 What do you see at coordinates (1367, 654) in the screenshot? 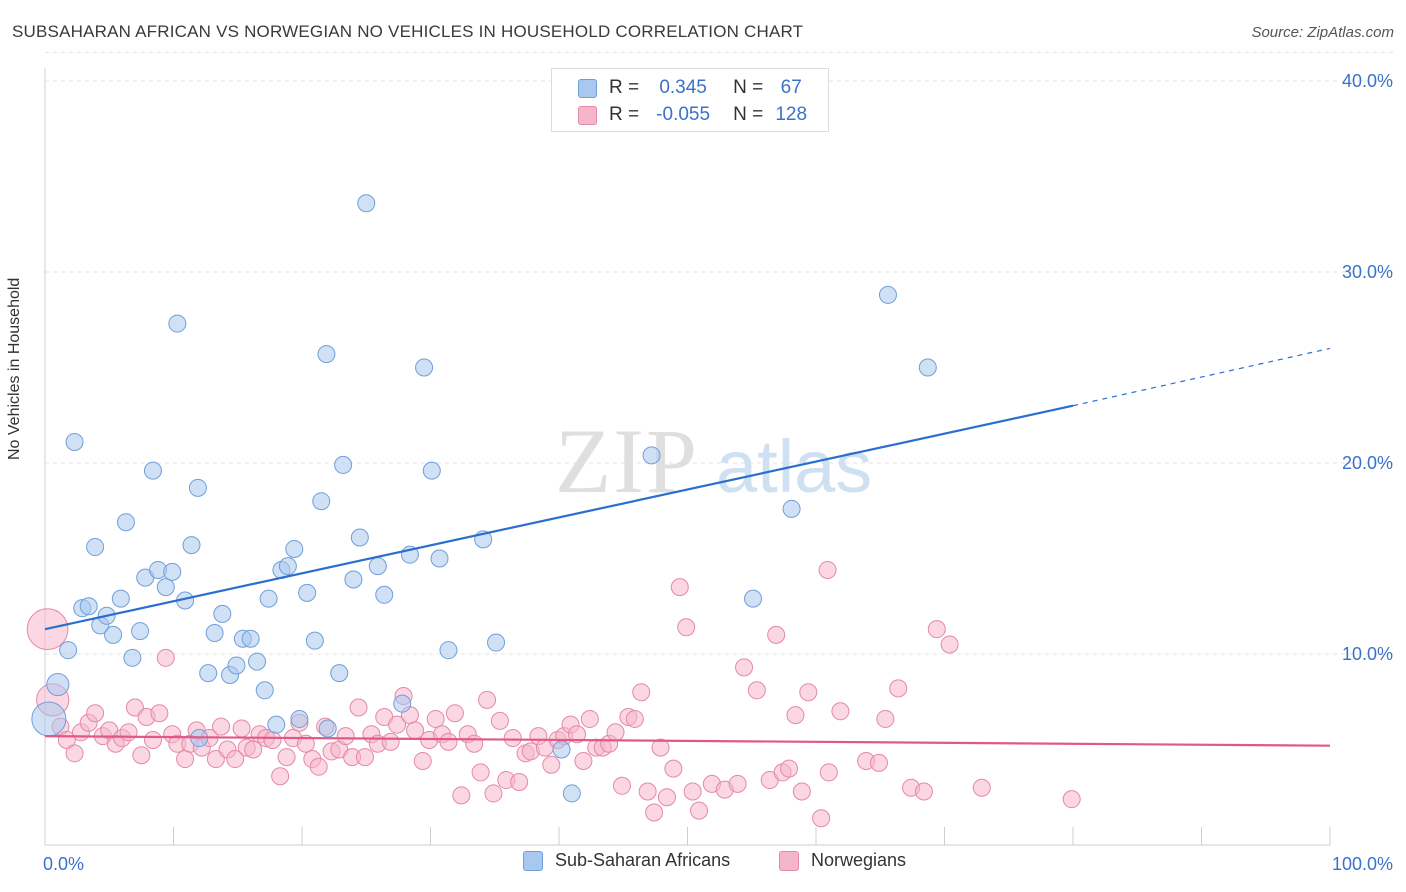
I see `y-tick-label: 10.0%` at bounding box center [1367, 654].